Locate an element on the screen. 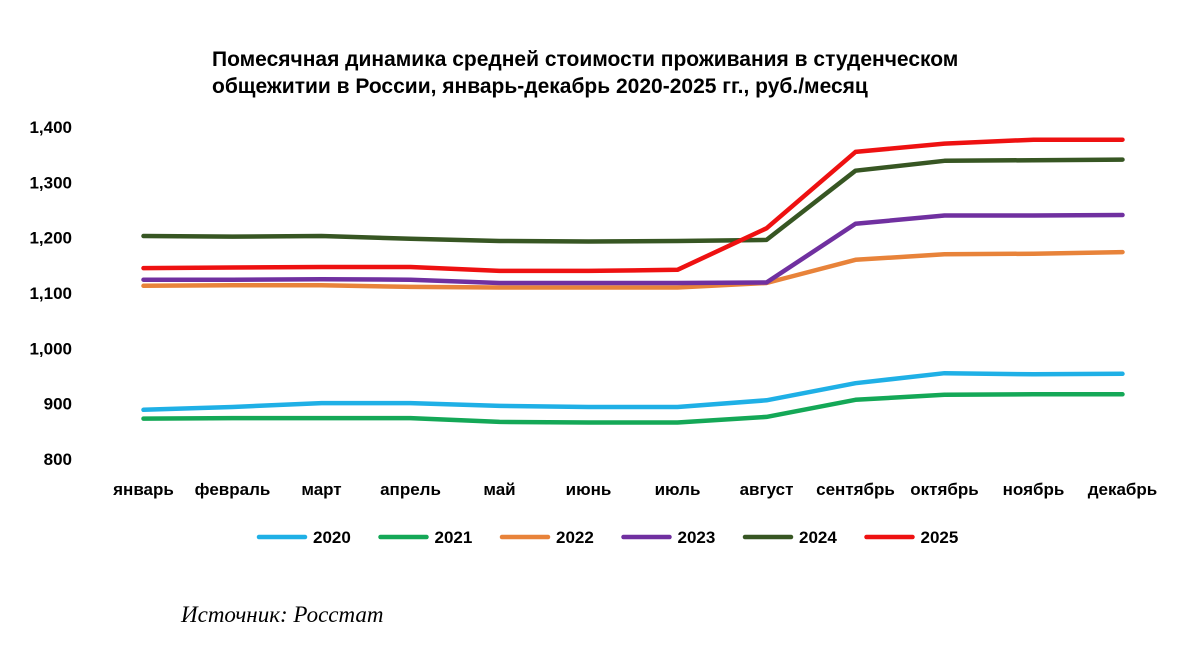 The image size is (1200, 652). x-tick-label: апрель is located at coordinates (410, 489).